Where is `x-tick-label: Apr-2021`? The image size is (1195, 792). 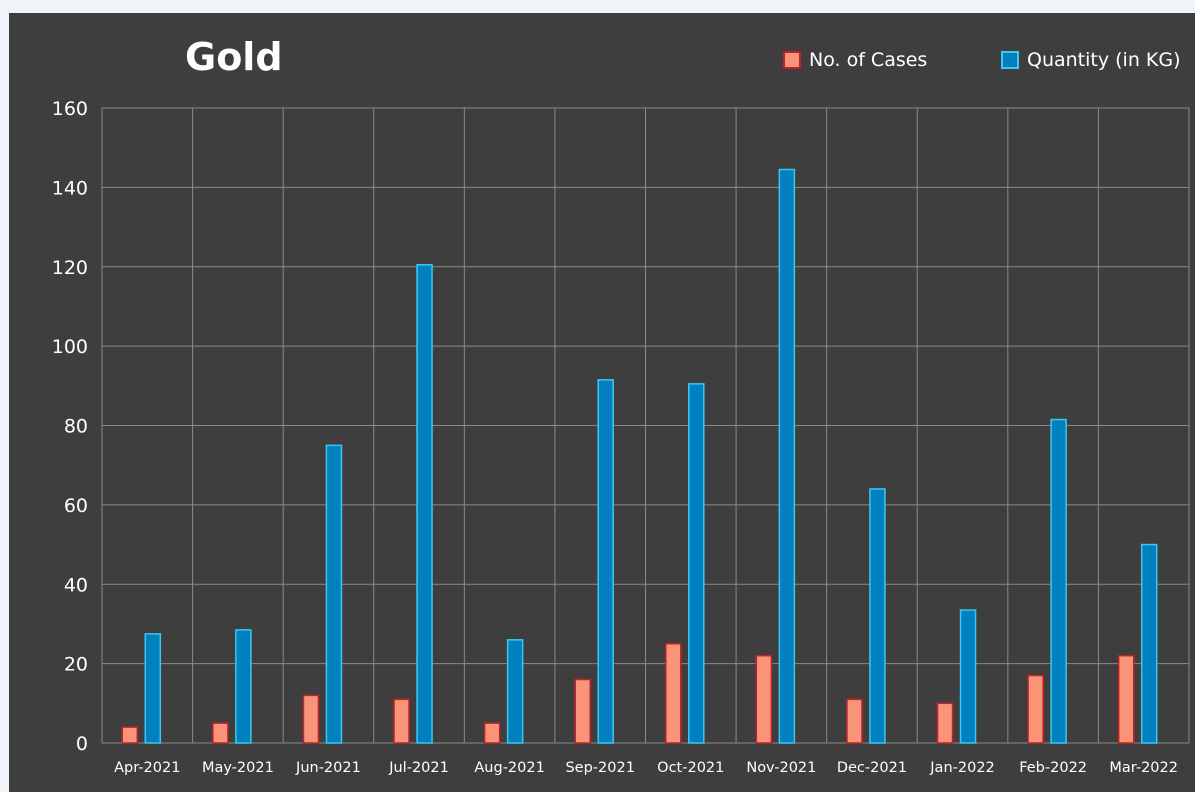 x-tick-label: Apr-2021 is located at coordinates (147, 768).